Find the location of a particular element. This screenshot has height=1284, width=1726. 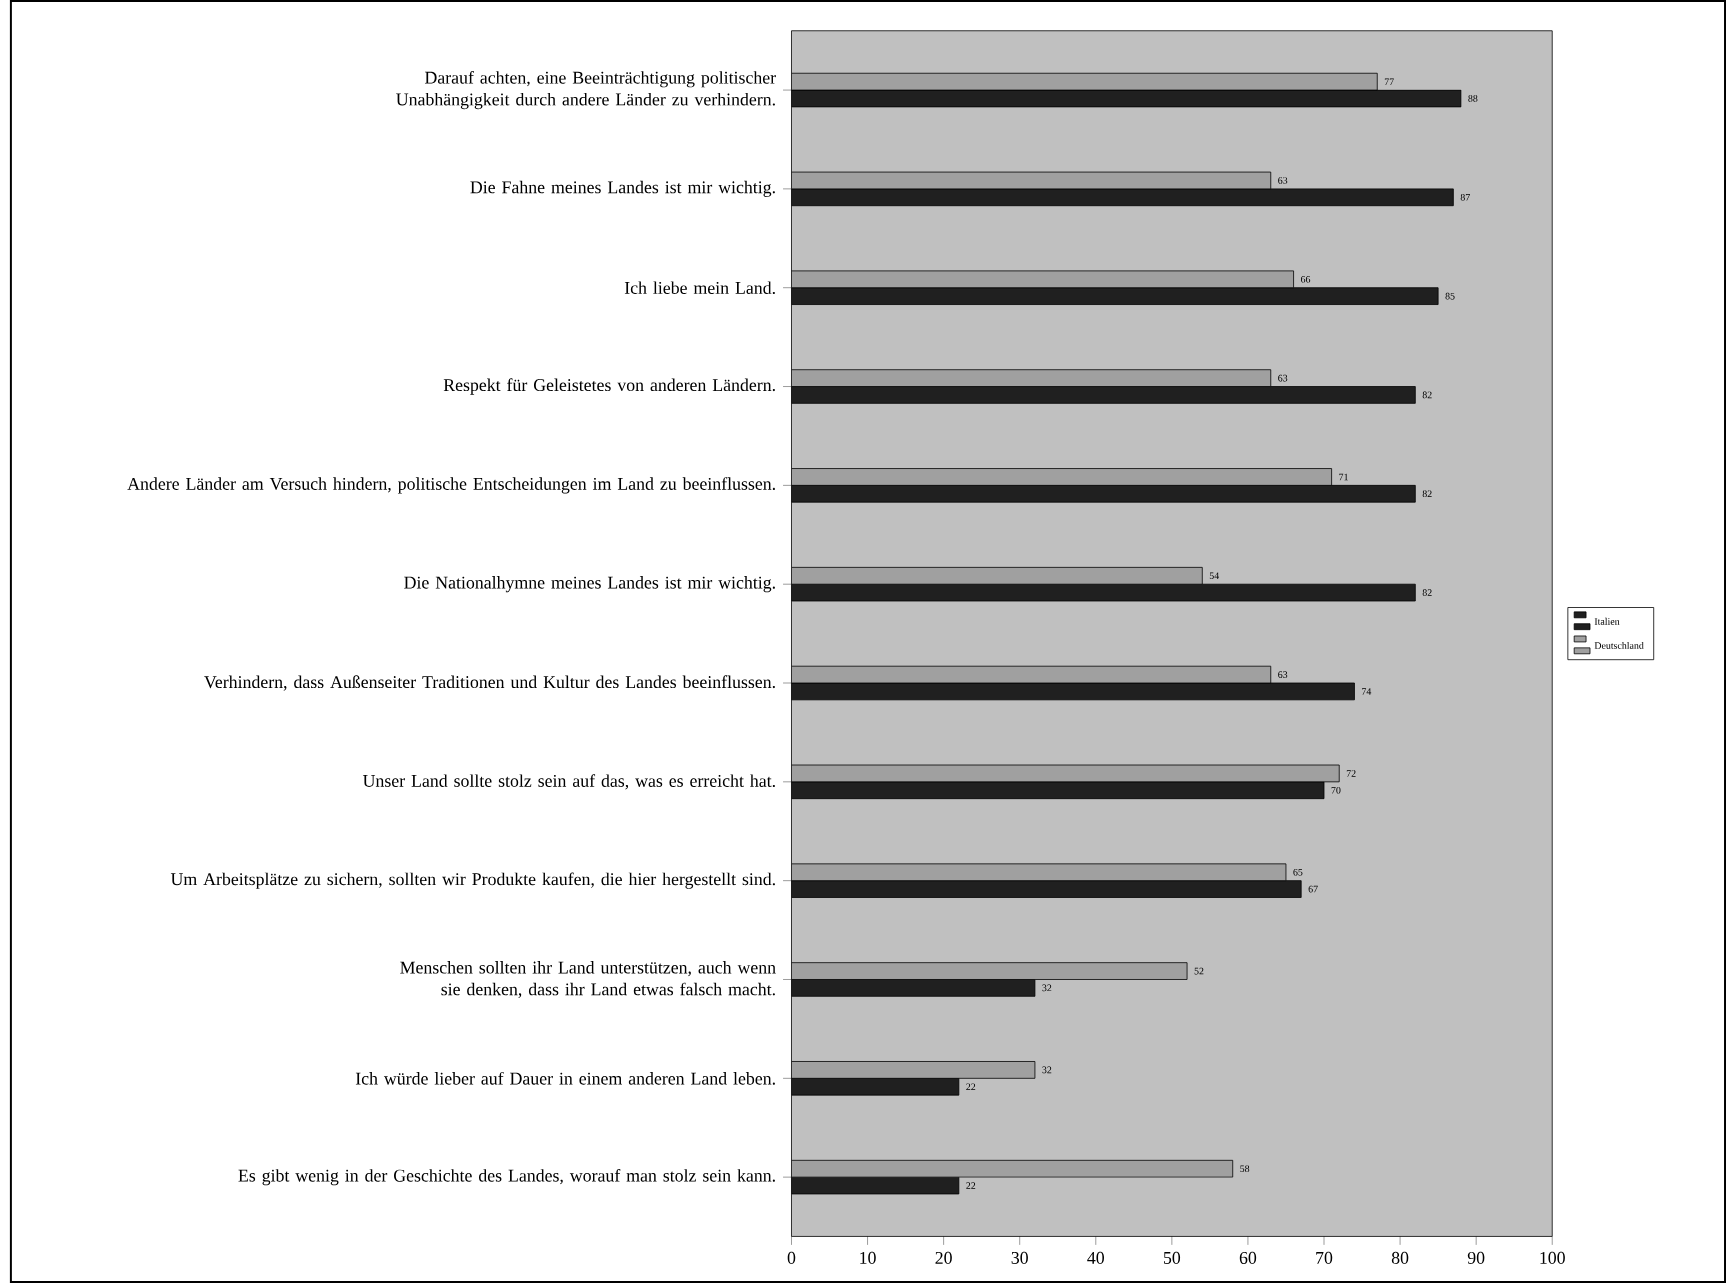

x-tick-label: 50 is located at coordinates (1172, 1258).